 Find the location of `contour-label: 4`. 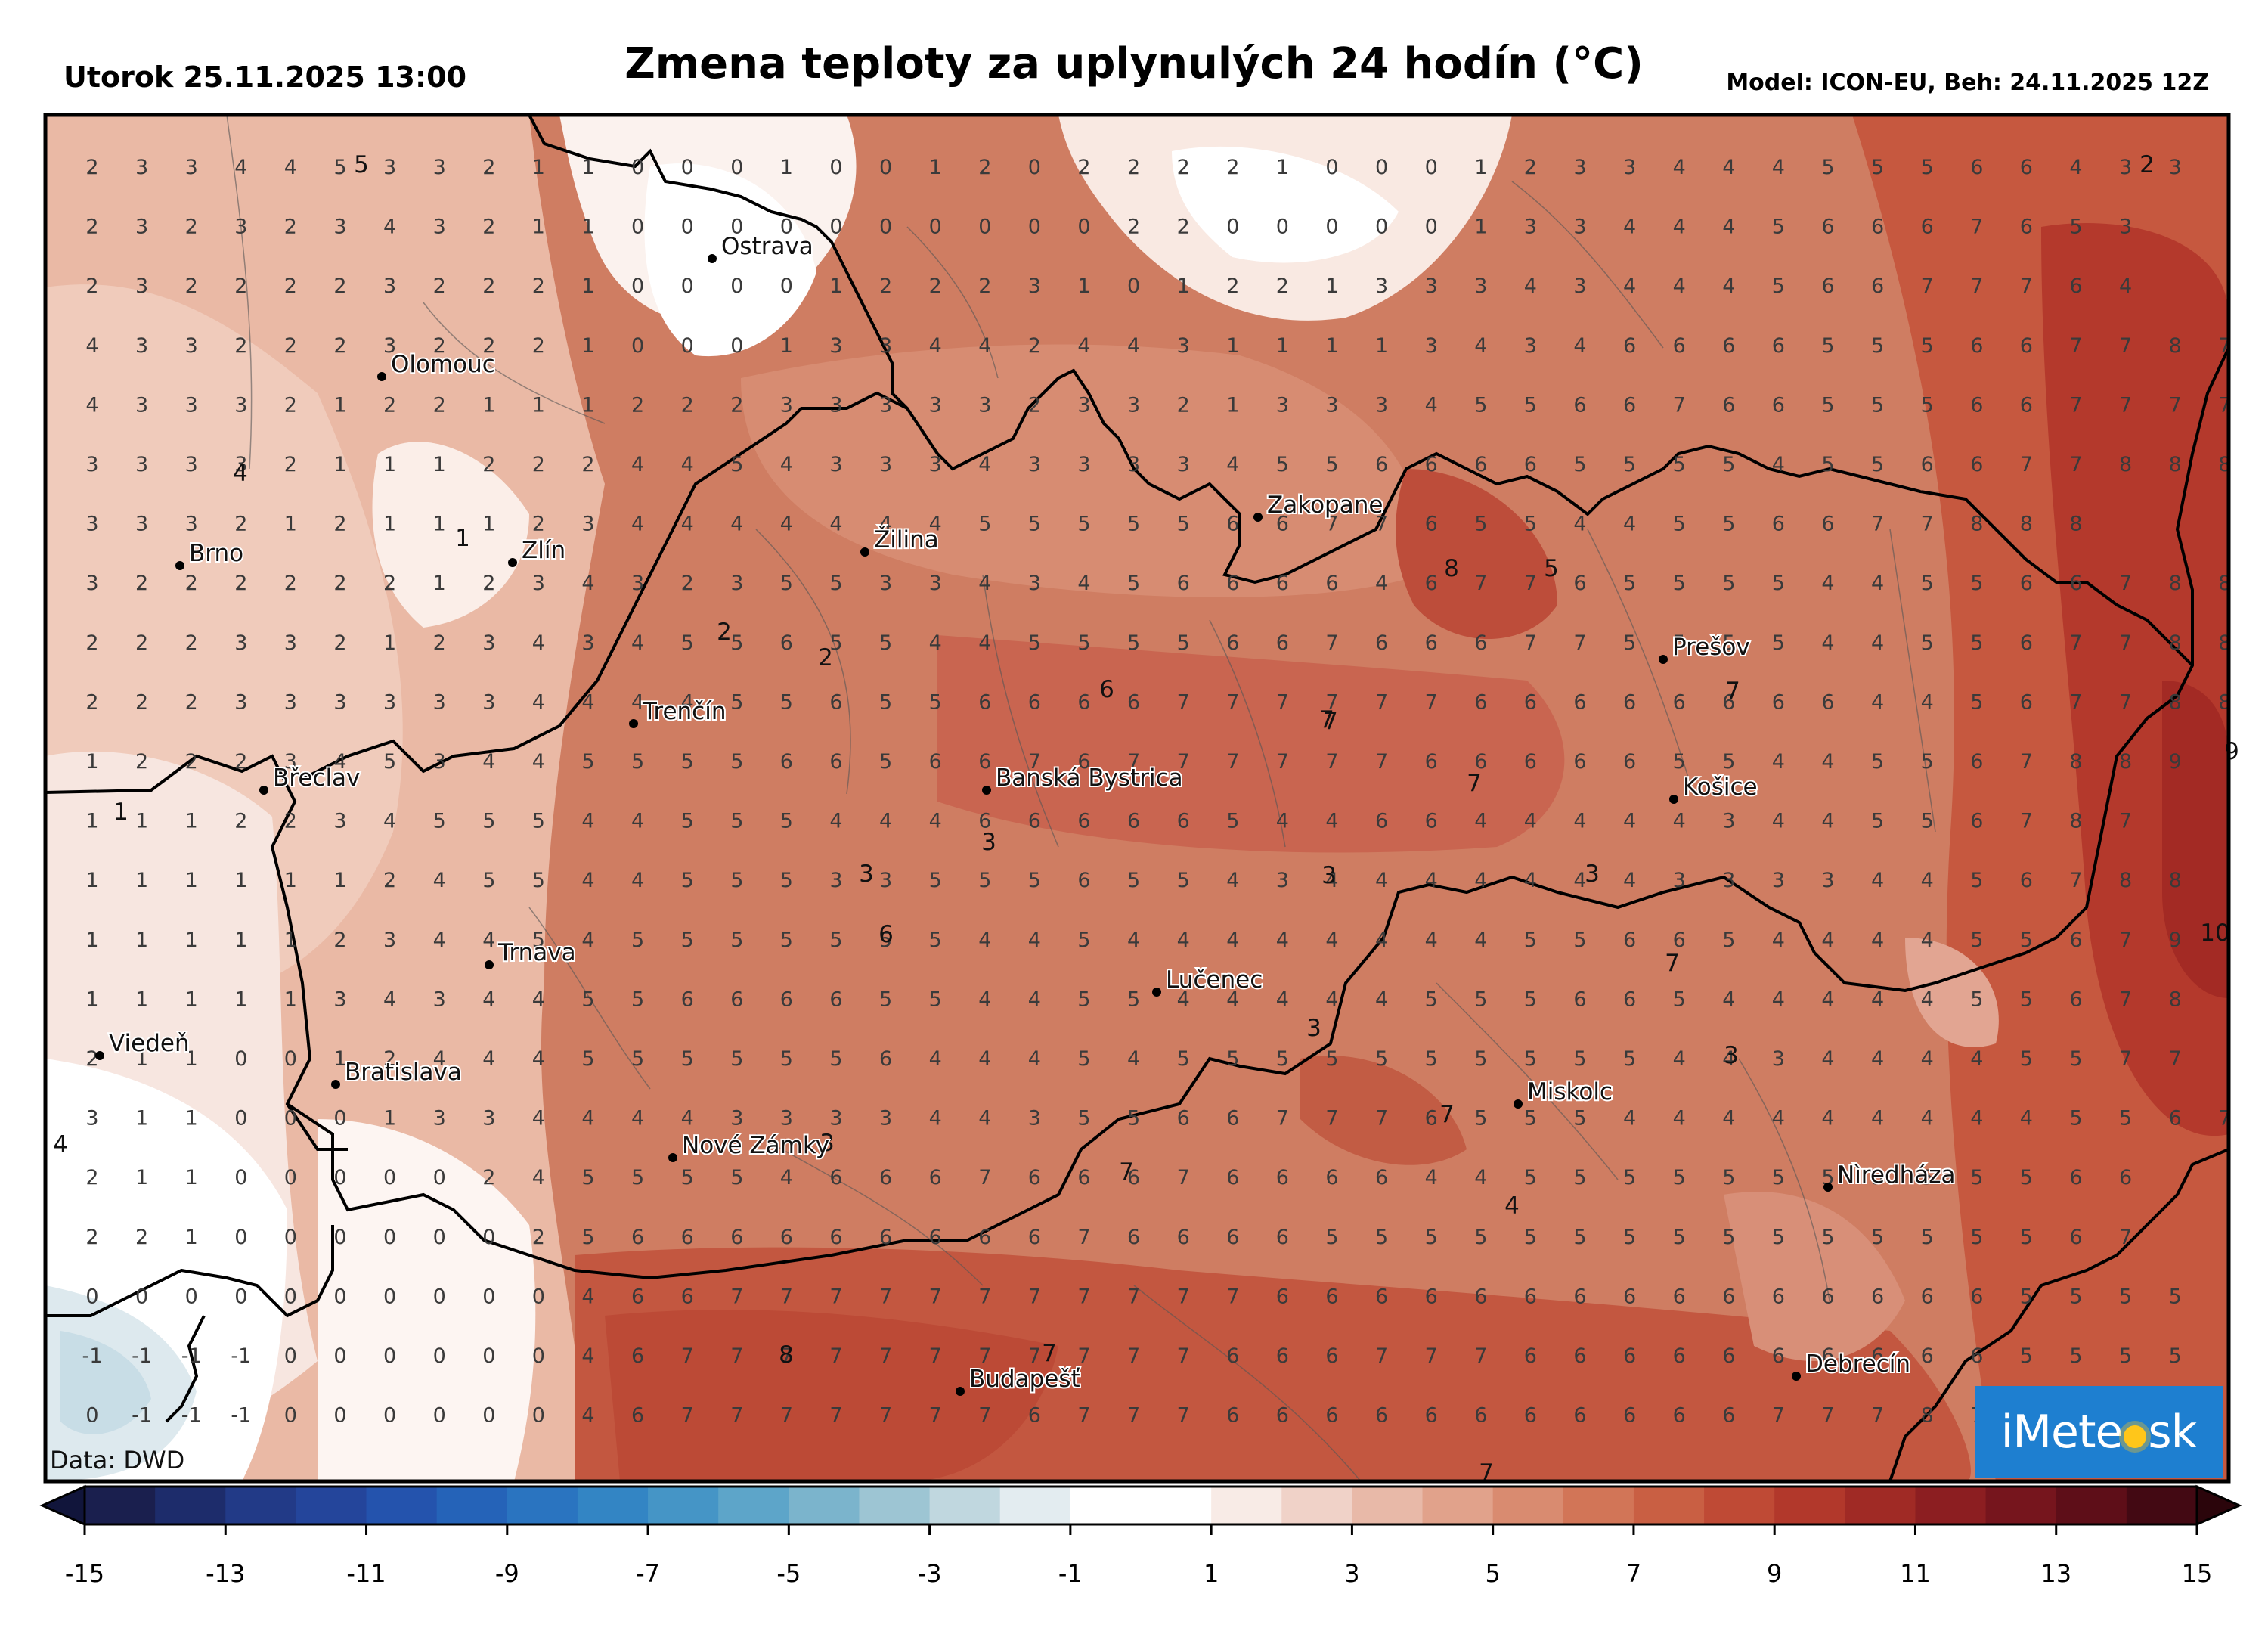

contour-label: 4 is located at coordinates (240, 473).